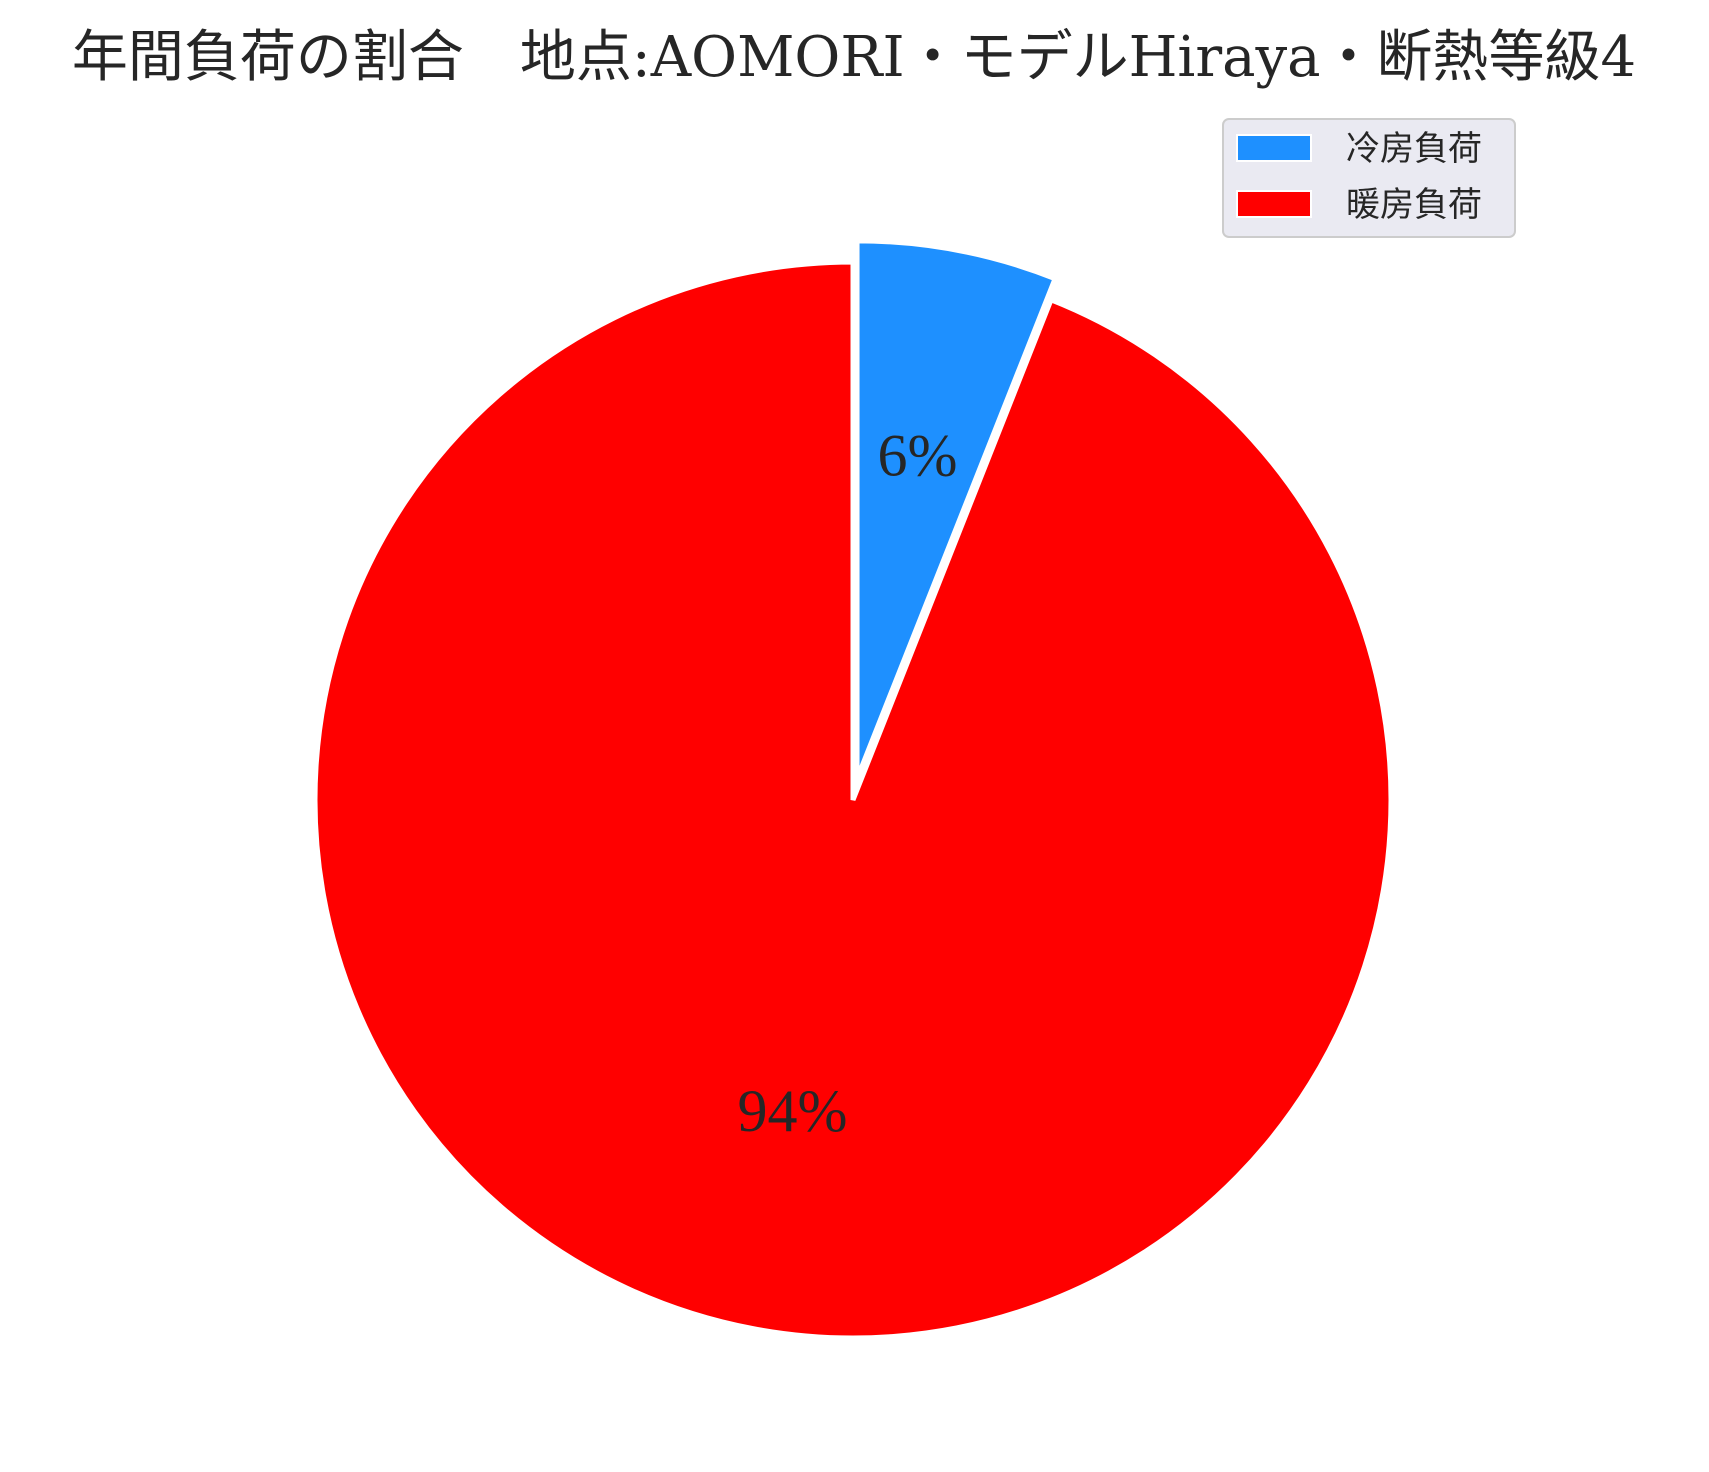 Image resolution: width=1709 pixels, height=1472 pixels. Describe the element at coordinates (1414, 149) in the screenshot. I see `legend-label-cooling: 冷房負荷` at that location.